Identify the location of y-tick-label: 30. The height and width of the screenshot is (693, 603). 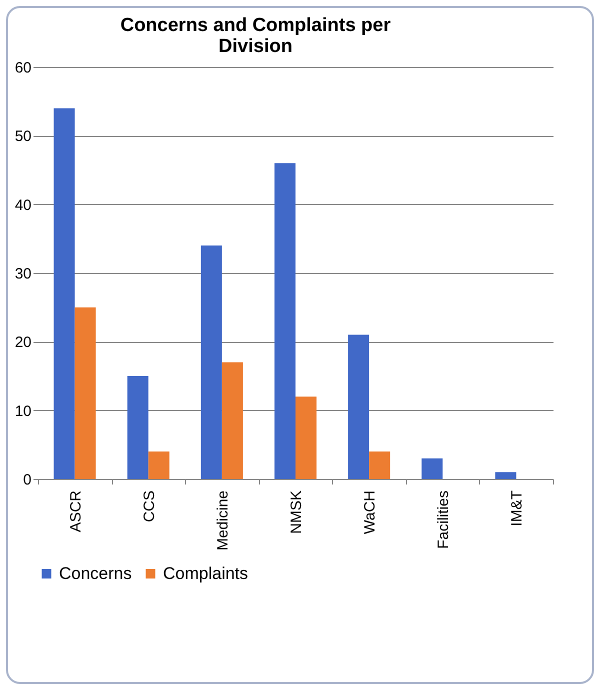
(23, 274).